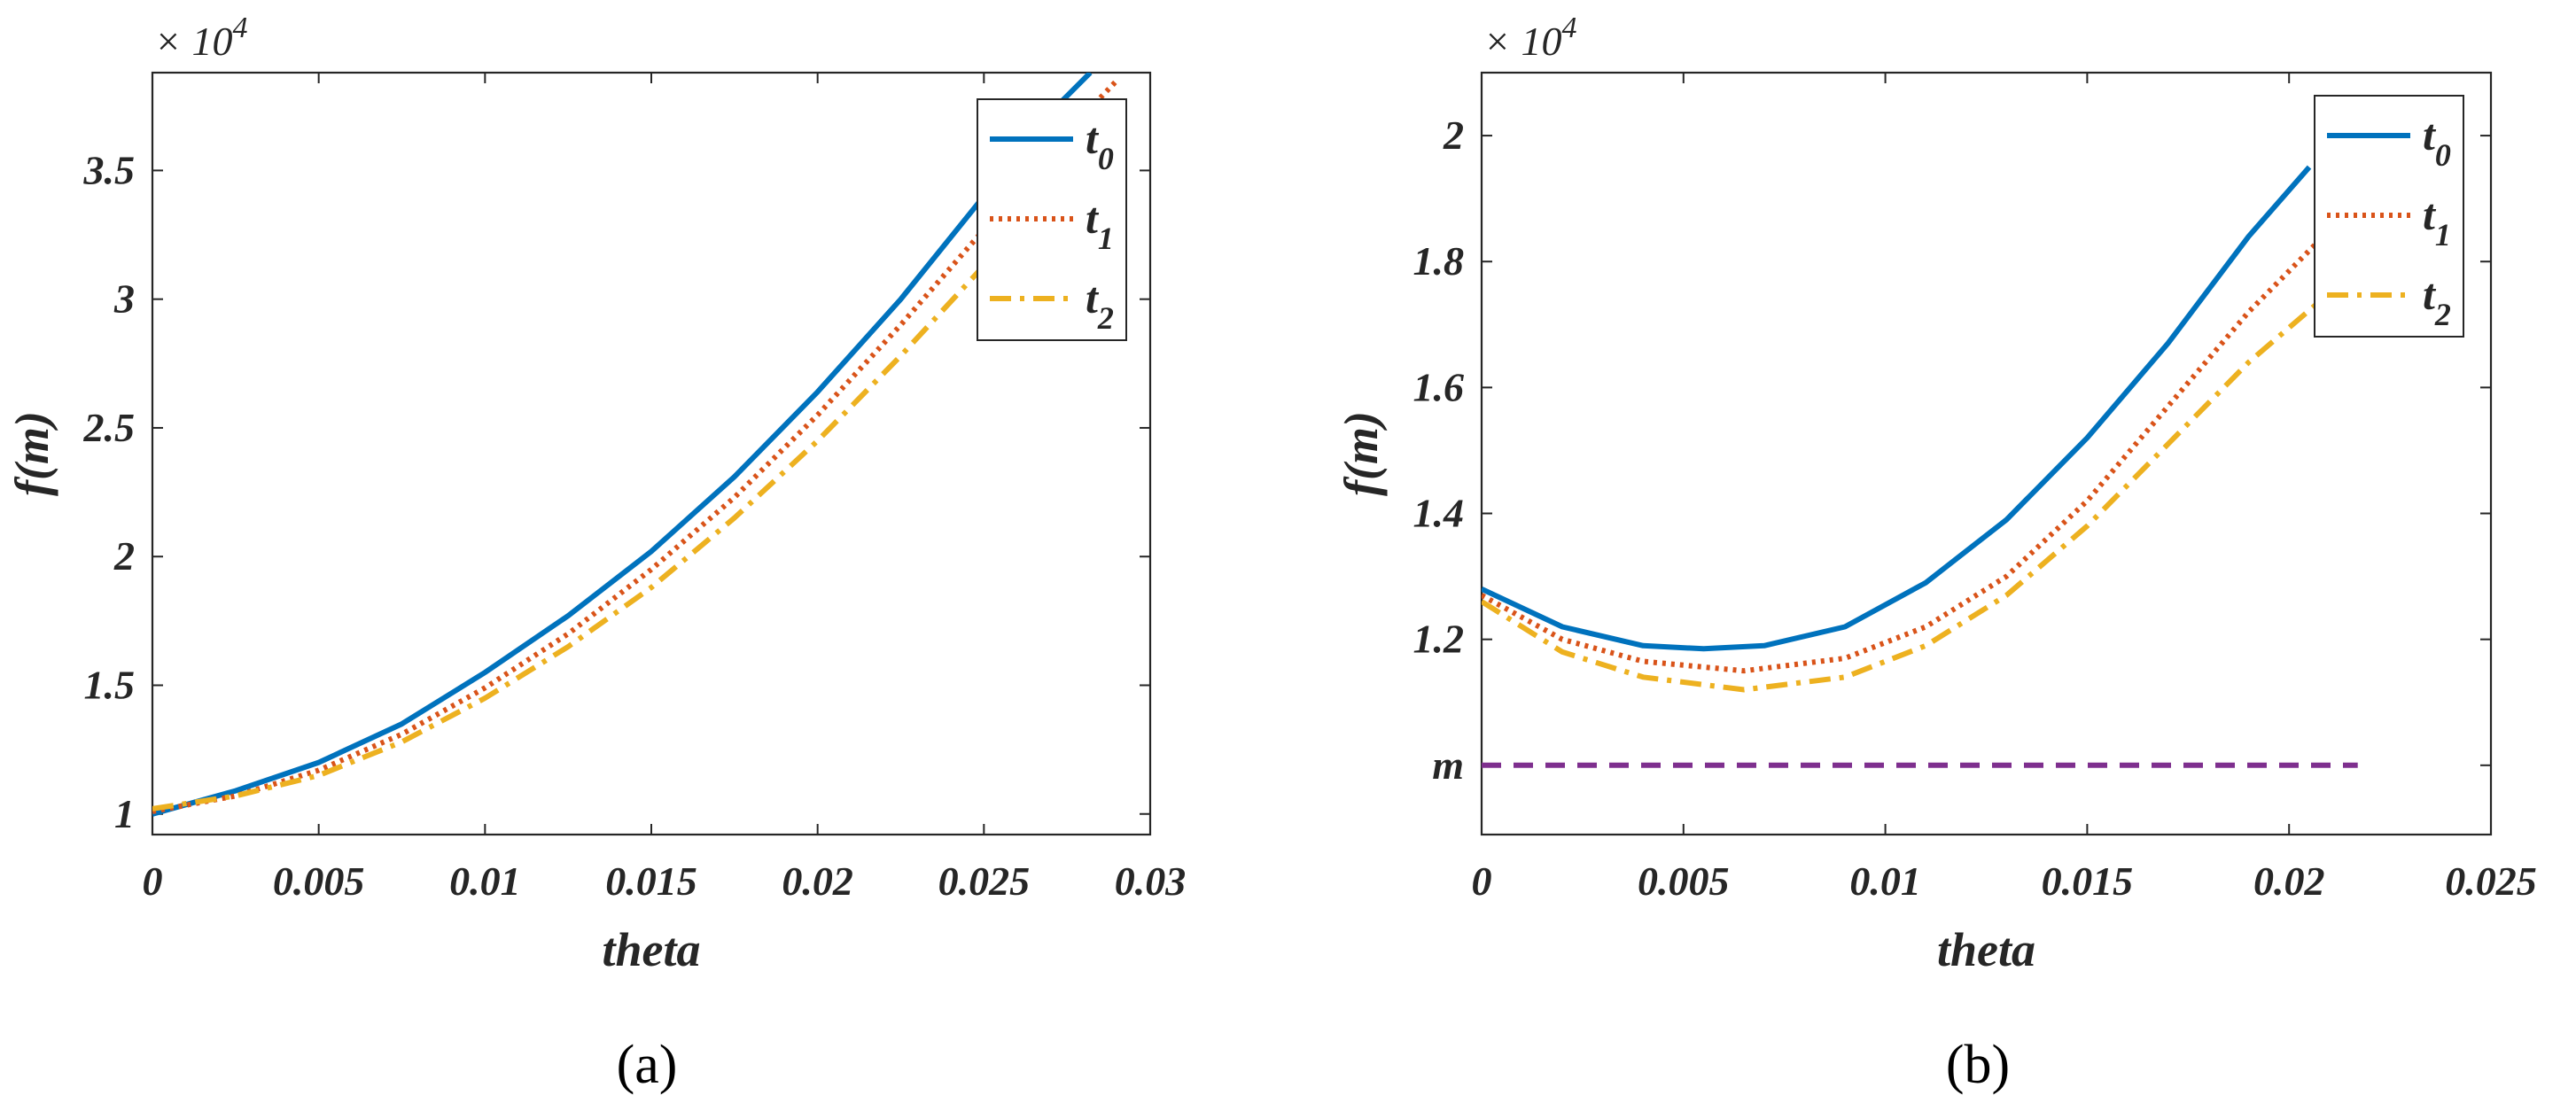 This screenshot has width=2576, height=1103. I want to click on y-tick-label: 3.5, so click(109, 169).